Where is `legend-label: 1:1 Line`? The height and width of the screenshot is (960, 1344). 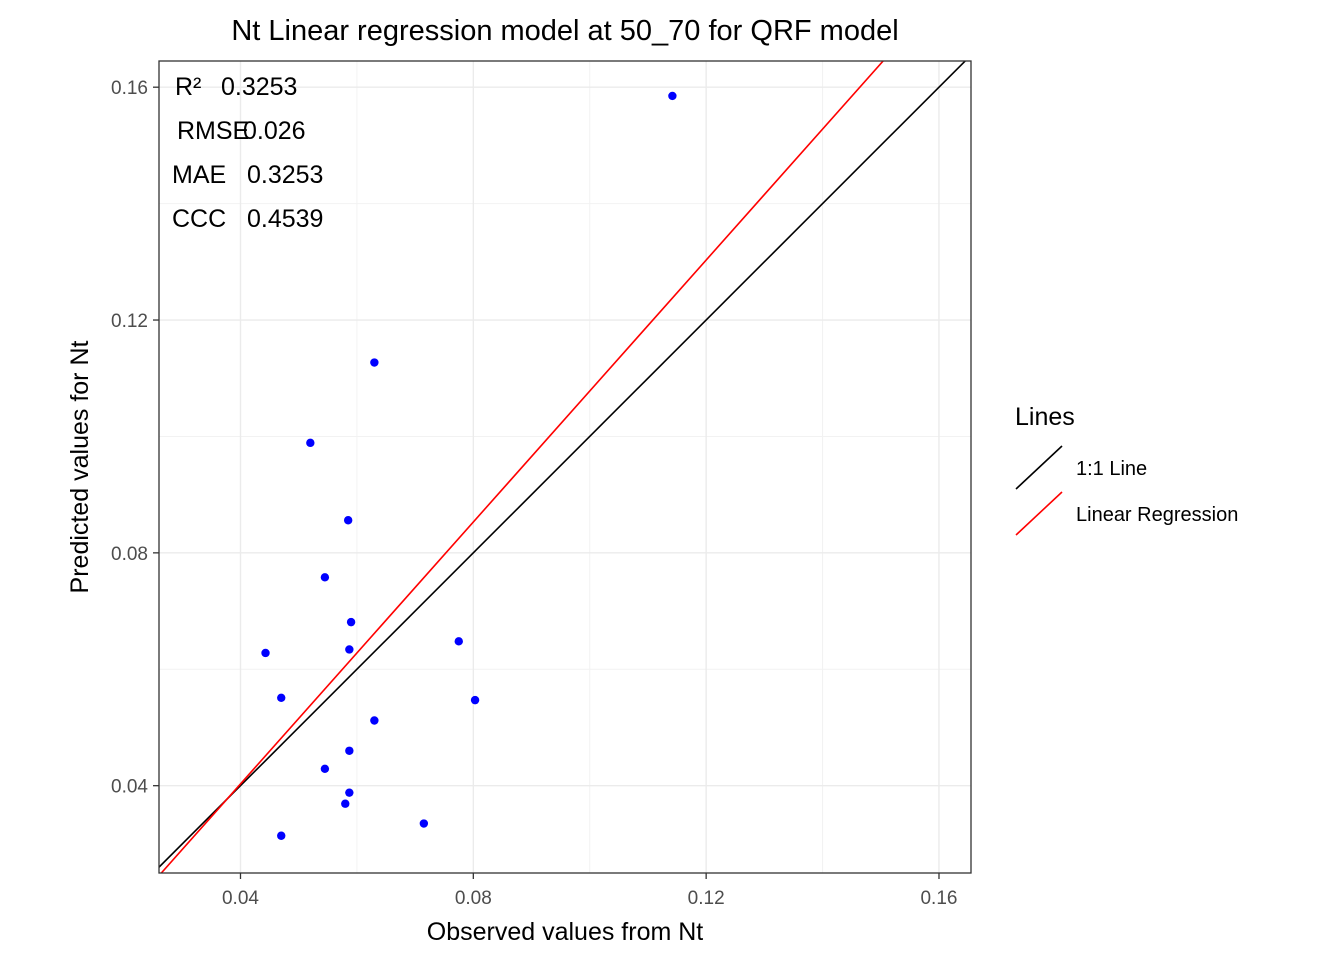
legend-label: 1:1 Line is located at coordinates (1111, 469).